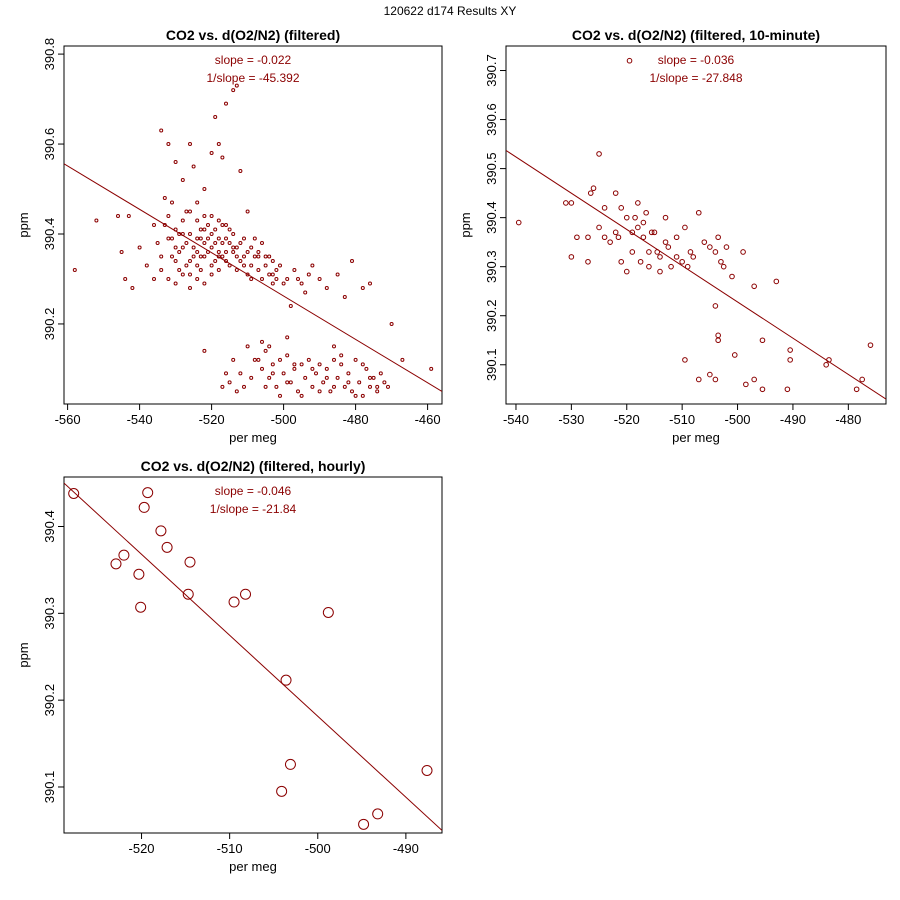  I want to click on slope-label: slope = -0.022, so click(253, 60).